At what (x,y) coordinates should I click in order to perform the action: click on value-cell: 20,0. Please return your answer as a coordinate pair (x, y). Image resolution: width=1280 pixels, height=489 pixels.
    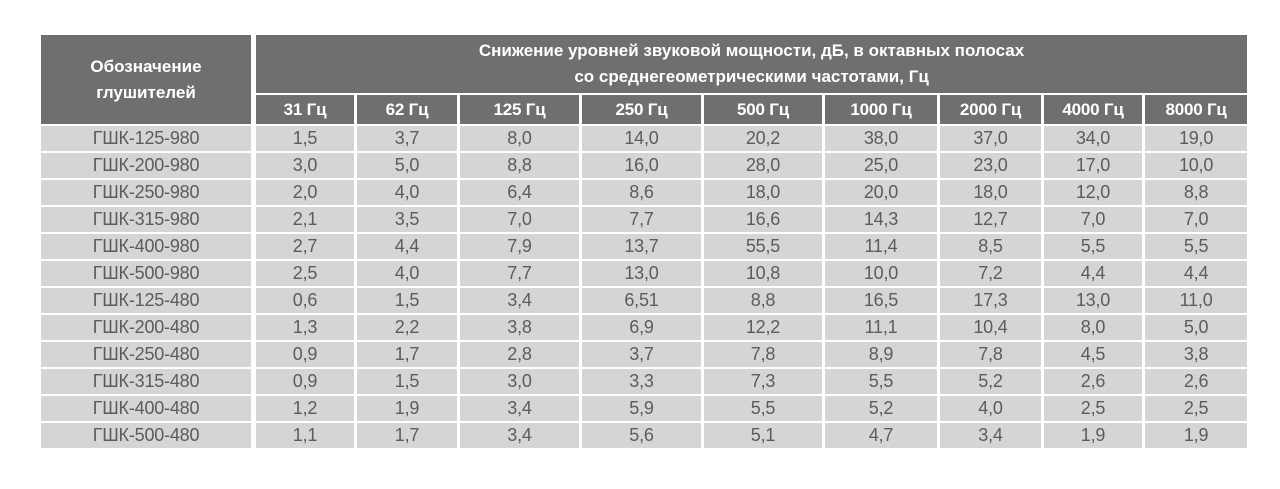
    Looking at the image, I should click on (881, 192).